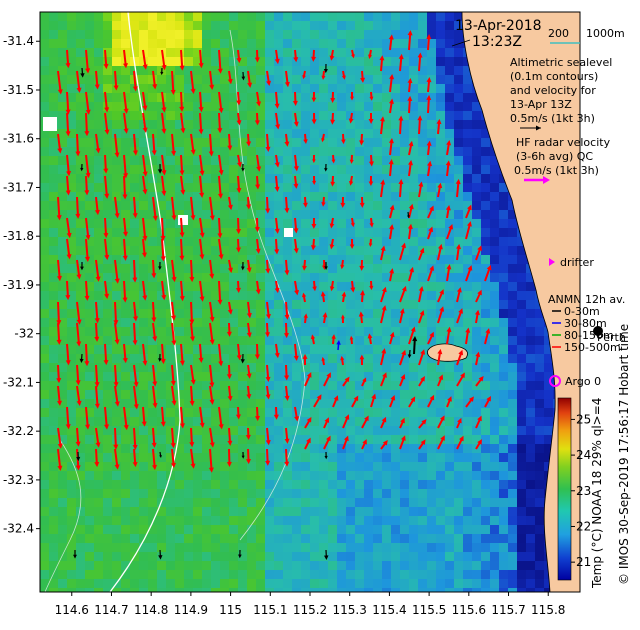 This screenshot has width=640, height=630. Describe the element at coordinates (81, 358) in the screenshot. I see `sealevel-velocity-arrow` at that location.